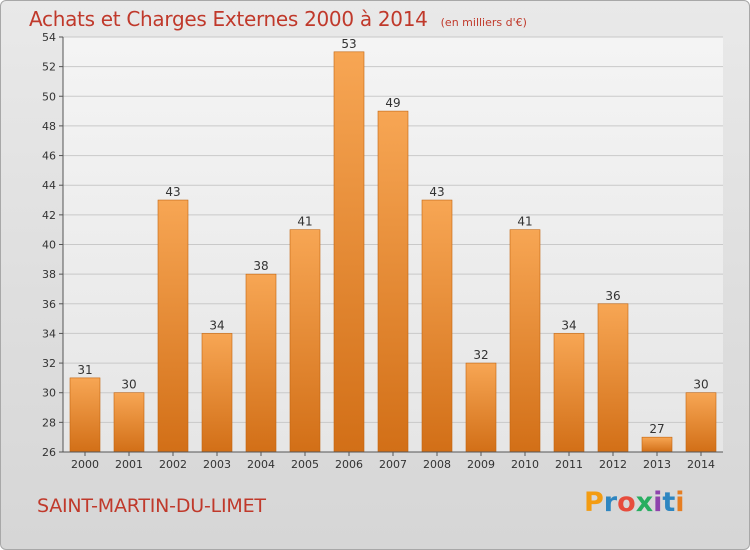 The image size is (750, 550). I want to click on y-tick-label: 30, so click(49, 393).